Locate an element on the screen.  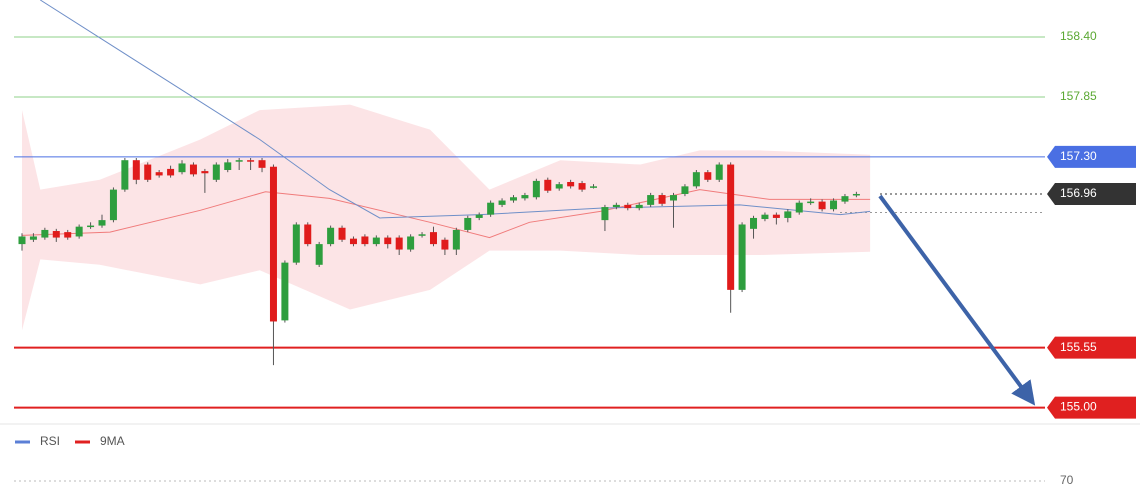
level-label: 155.55 is located at coordinates (1078, 347).